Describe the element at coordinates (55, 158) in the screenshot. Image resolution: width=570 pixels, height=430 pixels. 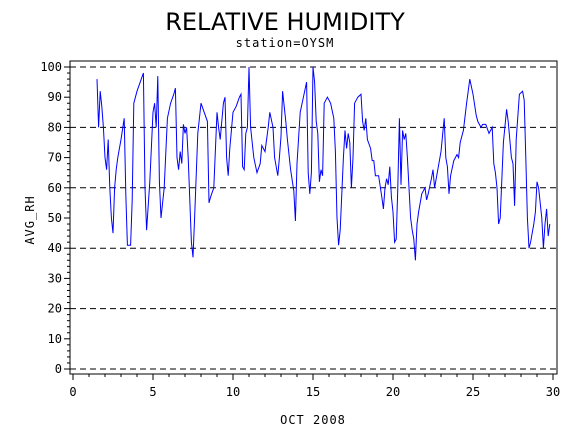
I see `y-tick-label: 70` at that location.